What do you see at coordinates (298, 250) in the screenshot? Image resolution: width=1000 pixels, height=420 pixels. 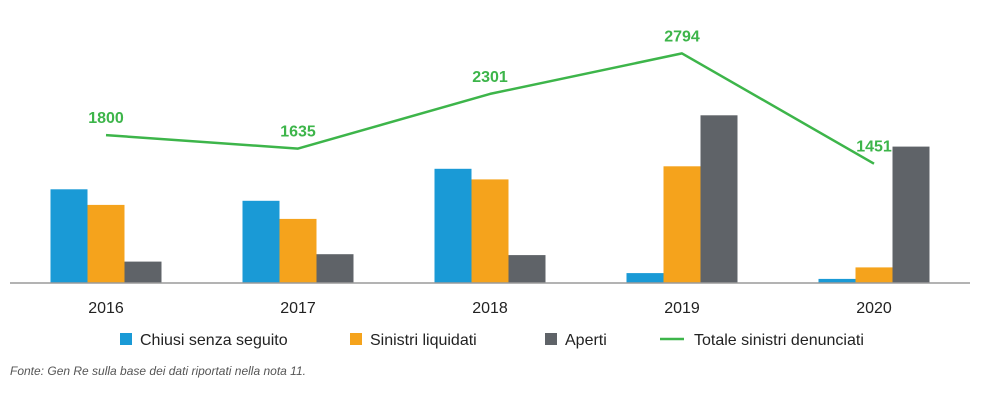 I see `bar-sinistri-liquidati-2017` at bounding box center [298, 250].